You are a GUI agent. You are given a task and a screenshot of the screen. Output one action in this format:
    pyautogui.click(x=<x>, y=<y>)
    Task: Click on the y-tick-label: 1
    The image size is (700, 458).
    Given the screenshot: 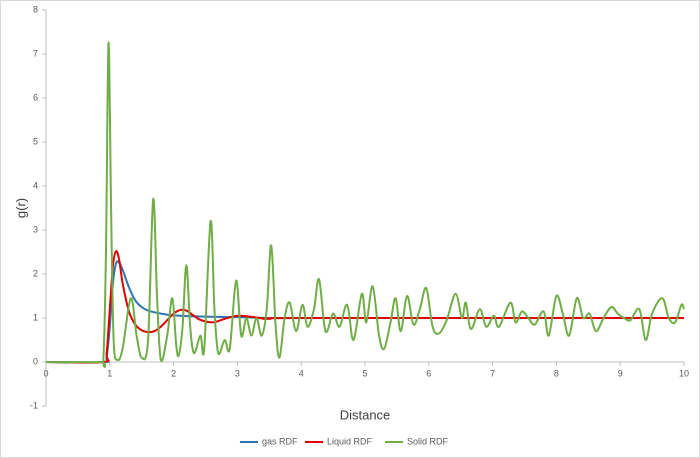 What is the action you would take?
    pyautogui.click(x=35, y=317)
    